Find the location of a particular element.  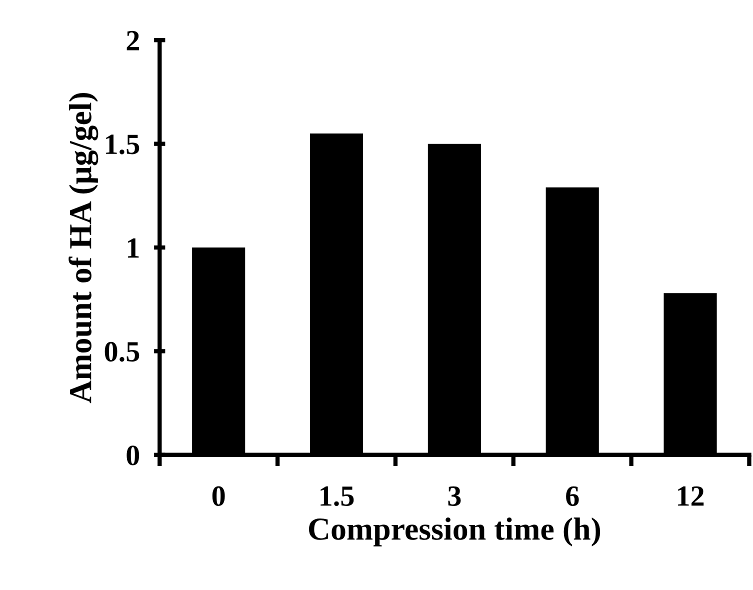

y-axis-title: Amount of HA (μg/gel) is located at coordinates (83, 248).